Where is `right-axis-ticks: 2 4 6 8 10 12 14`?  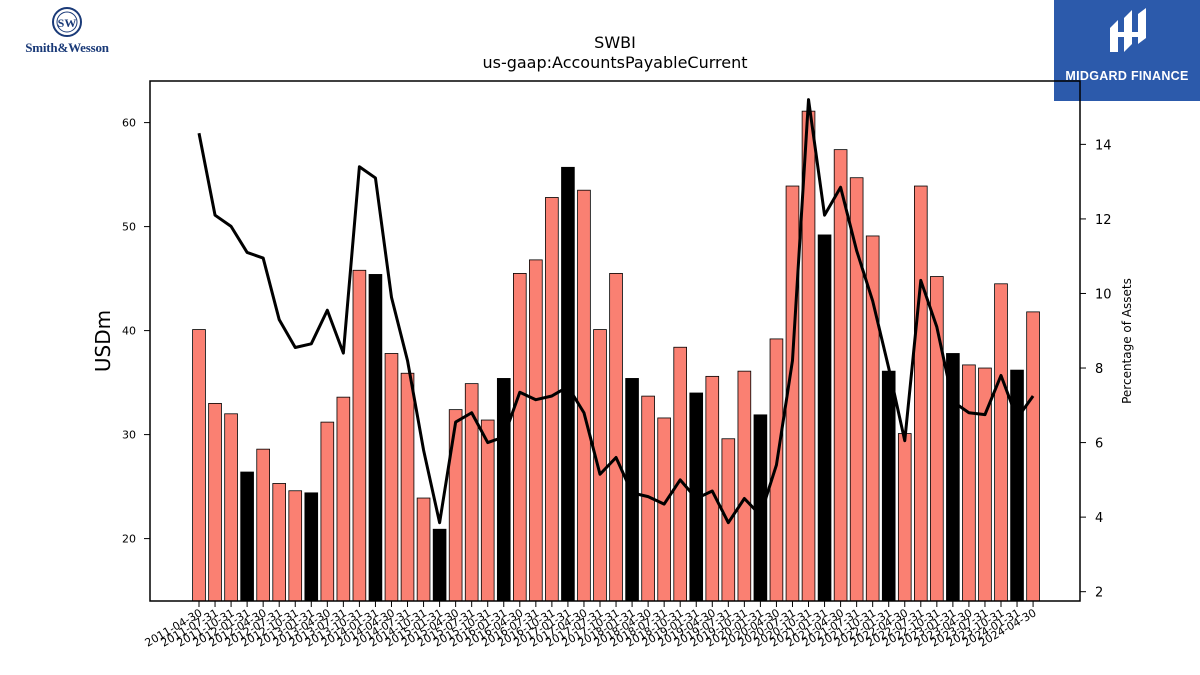 right-axis-ticks: 2 4 6 8 10 12 14 is located at coordinates (1096, 369).